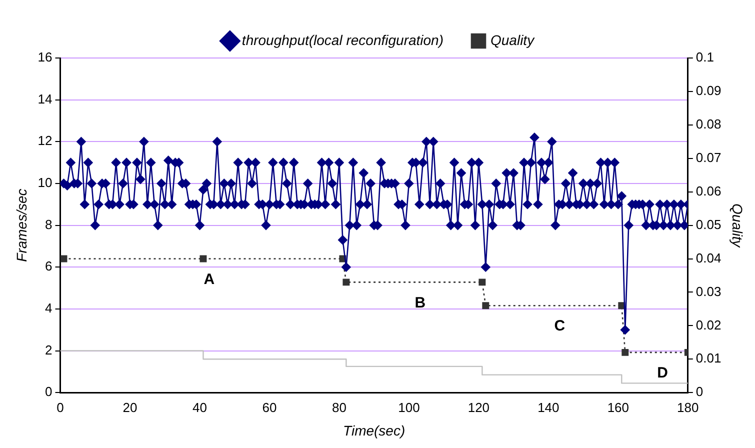 This screenshot has width=755, height=448. Describe the element at coordinates (709, 258) in the screenshot. I see `y2-tick-label: 0.04` at that location.